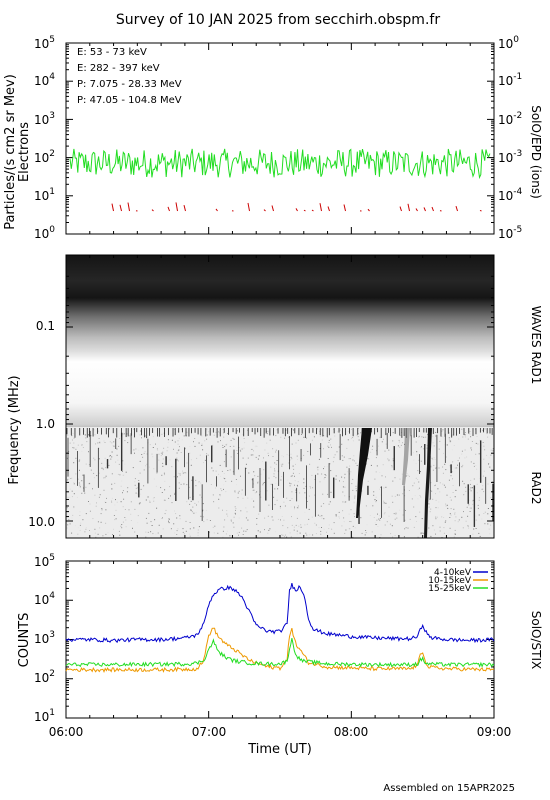 The height and width of the screenshot is (800, 550). I want to click on particles-y2-tick-0: 10-5, so click(510, 233).